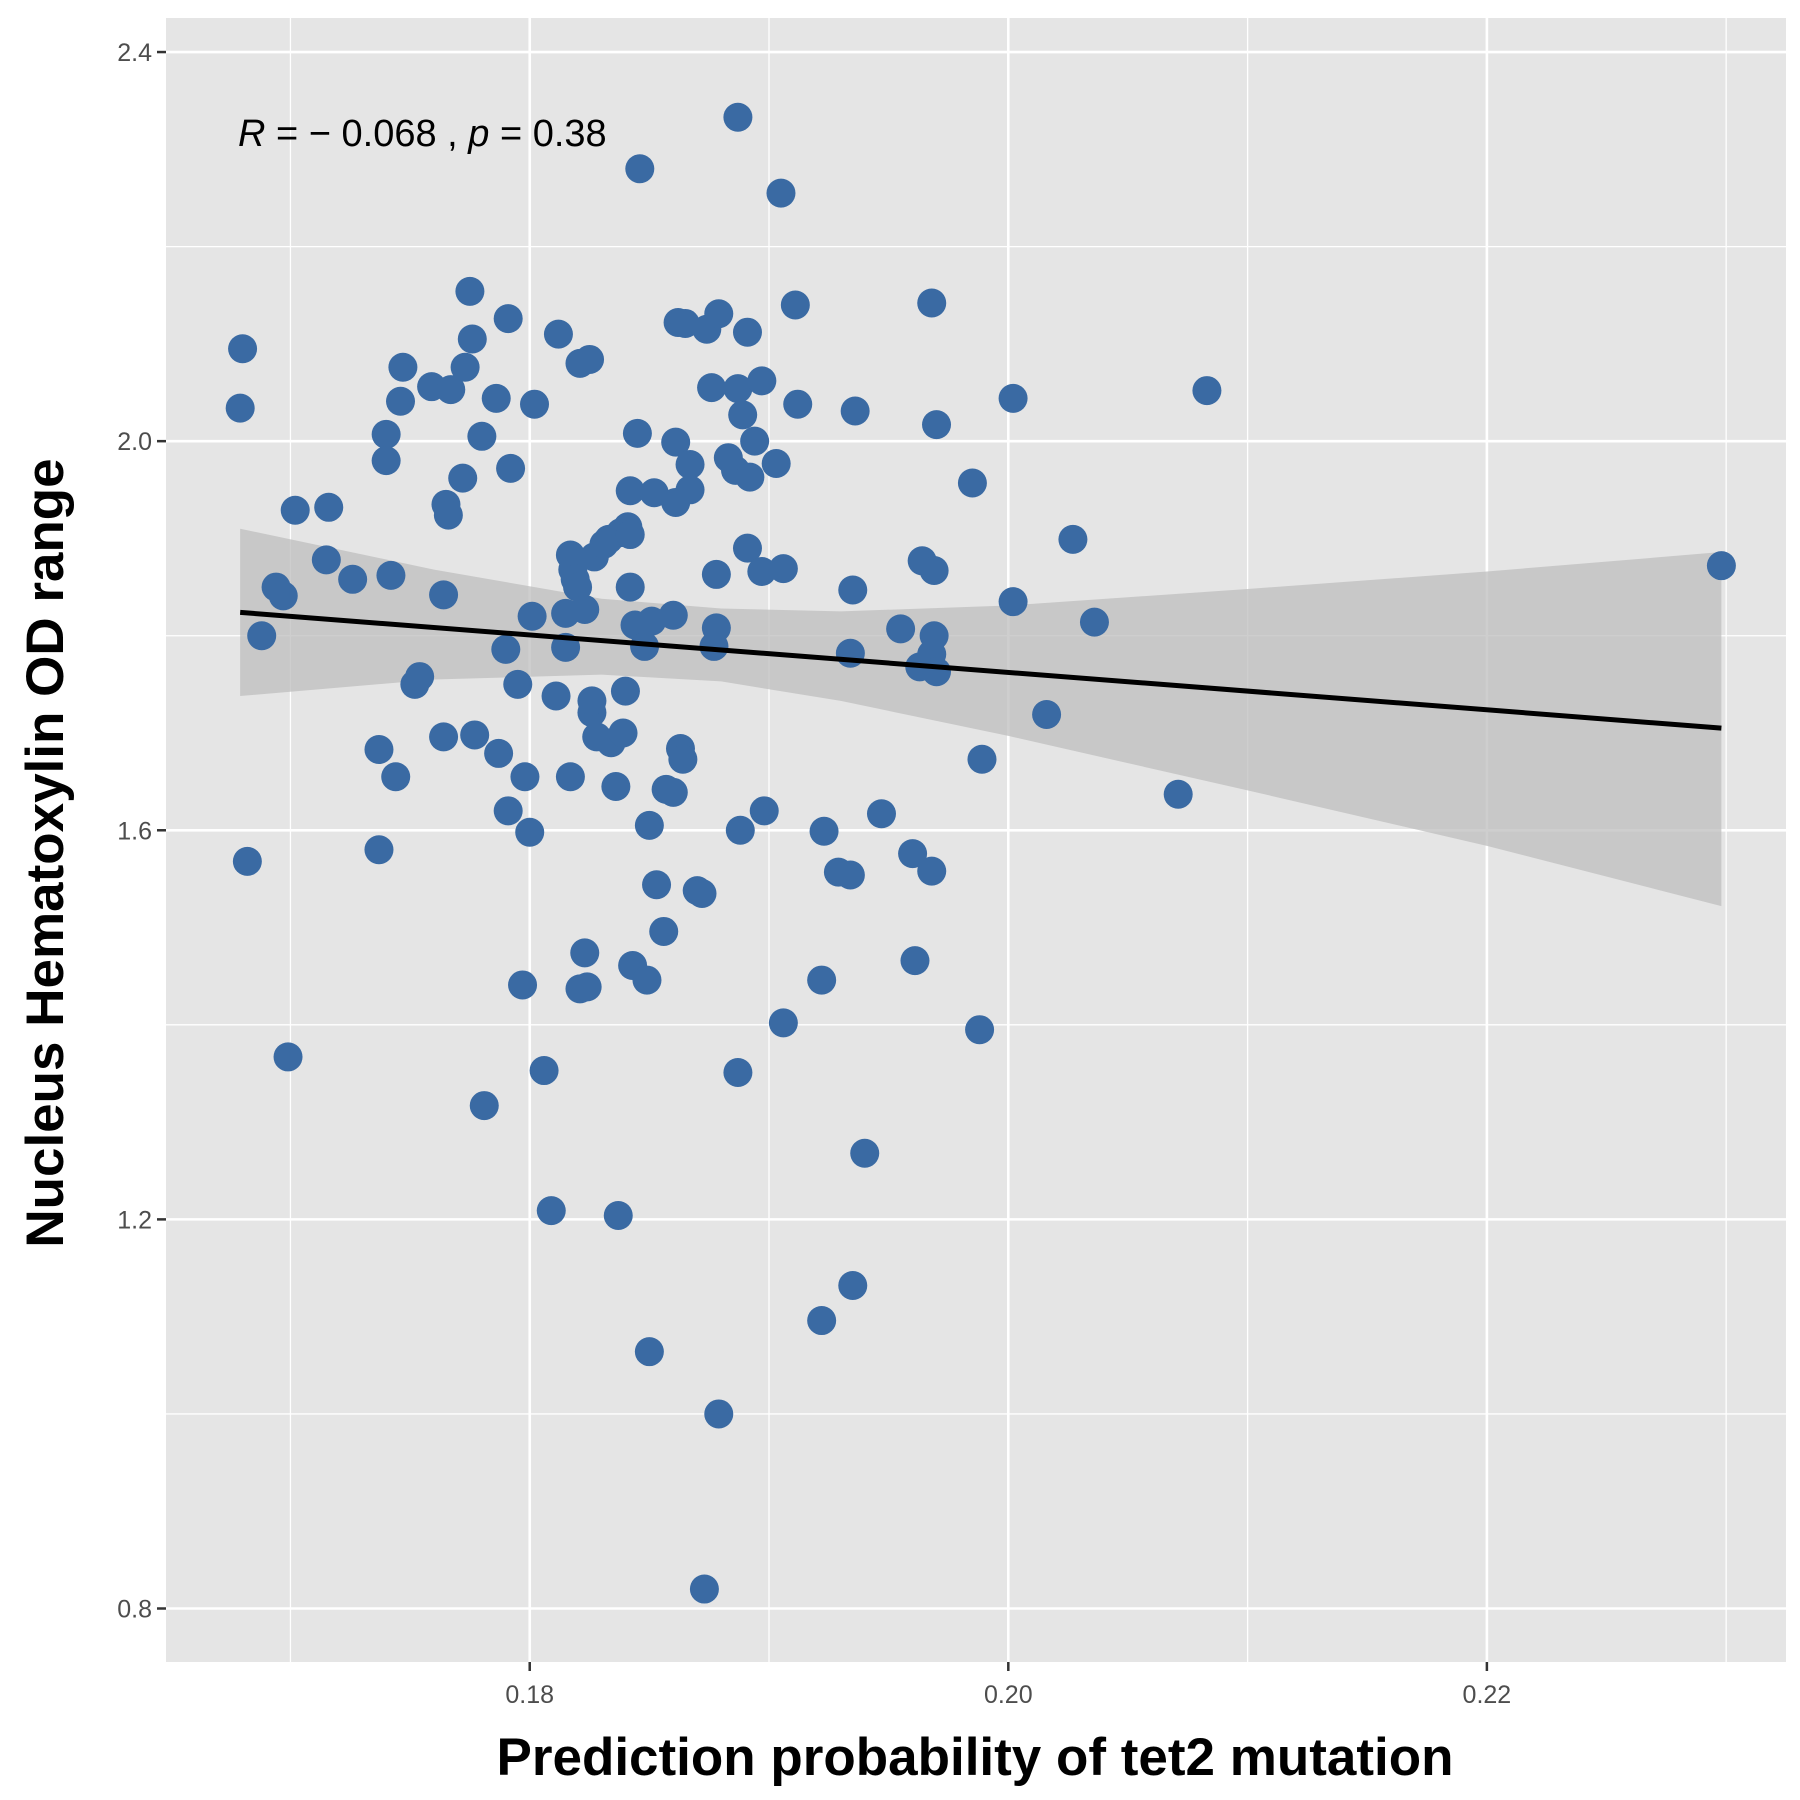 The height and width of the screenshot is (1800, 1800). Describe the element at coordinates (366, 134) in the screenshot. I see `r-value: = − 0.068 ,` at that location.